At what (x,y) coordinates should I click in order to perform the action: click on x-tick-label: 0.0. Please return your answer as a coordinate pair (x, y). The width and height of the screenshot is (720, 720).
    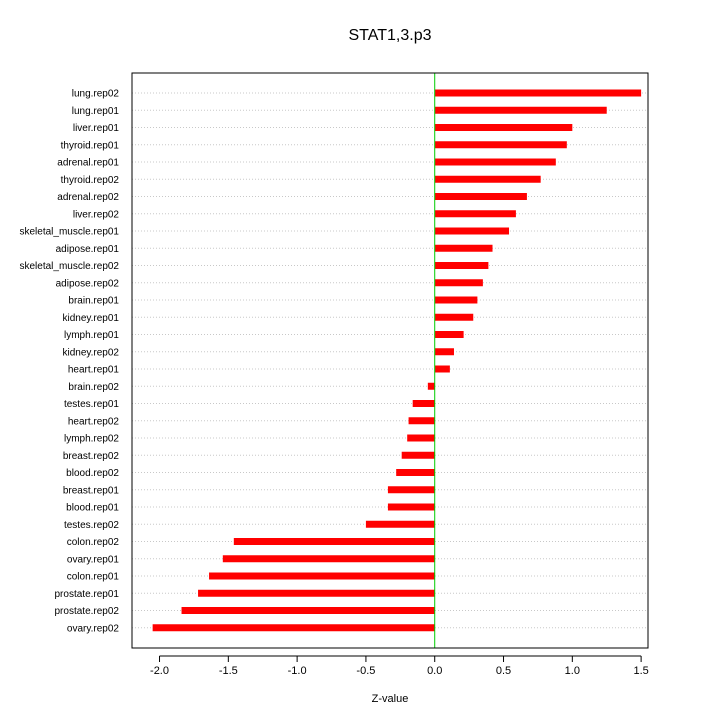
    Looking at the image, I should click on (434, 671).